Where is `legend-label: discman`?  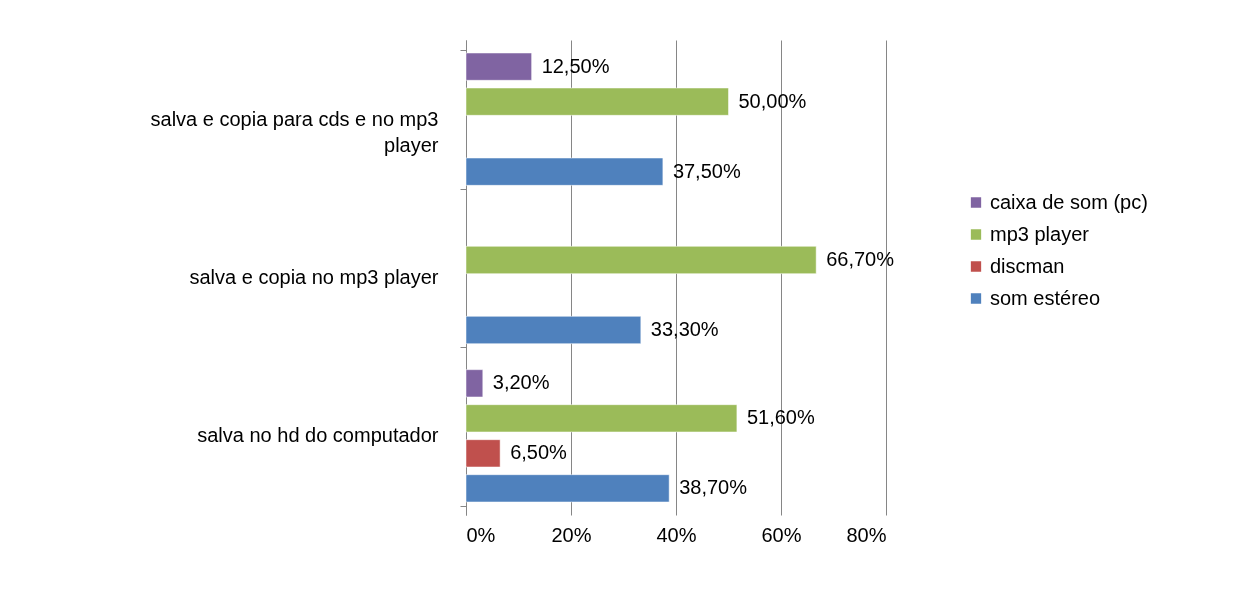
legend-label: discman is located at coordinates (1027, 265).